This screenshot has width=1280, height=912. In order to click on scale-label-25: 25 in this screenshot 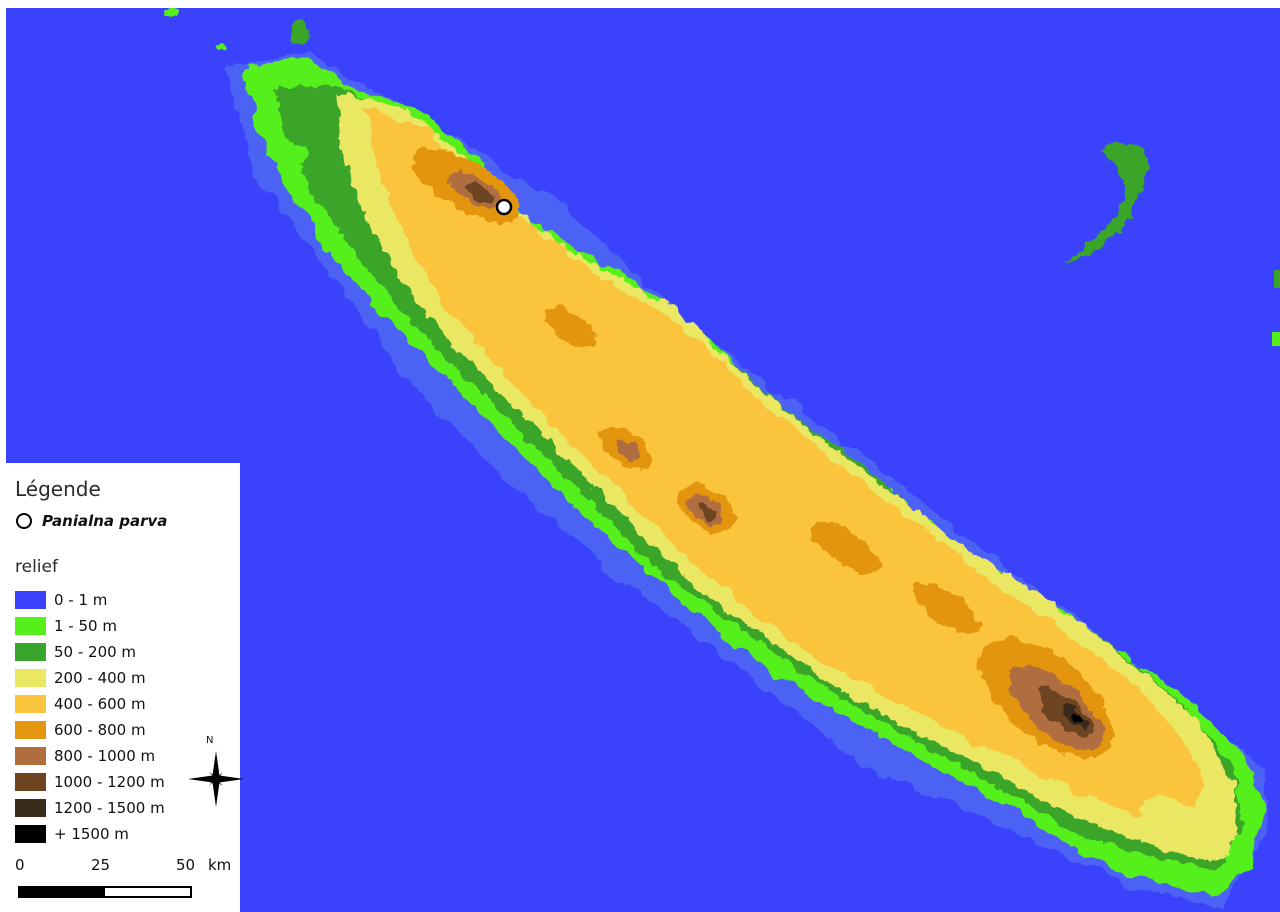, I will do `click(101, 865)`.